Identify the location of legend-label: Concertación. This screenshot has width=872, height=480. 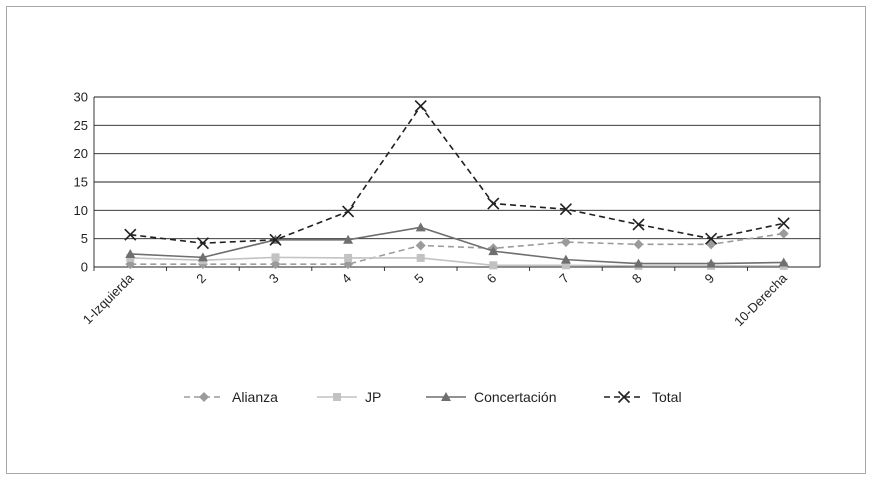
(515, 397).